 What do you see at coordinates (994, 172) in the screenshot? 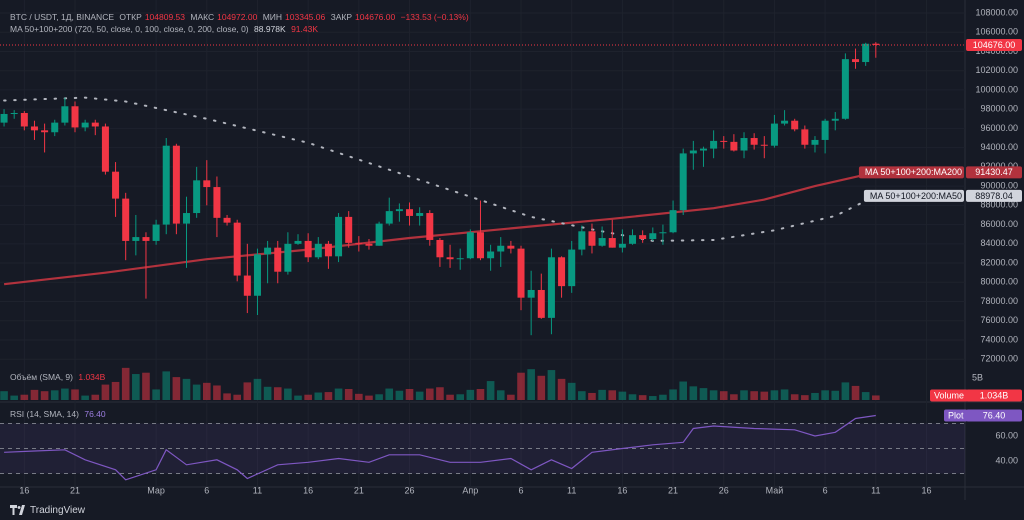
I see `ma-value: 91430.47` at bounding box center [994, 172].